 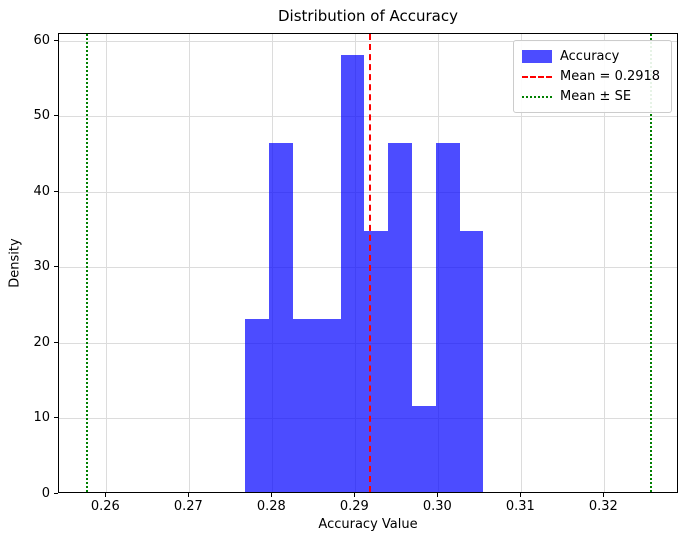 What do you see at coordinates (596, 96) in the screenshot?
I see `legend-label-se: Mean ± SE` at bounding box center [596, 96].